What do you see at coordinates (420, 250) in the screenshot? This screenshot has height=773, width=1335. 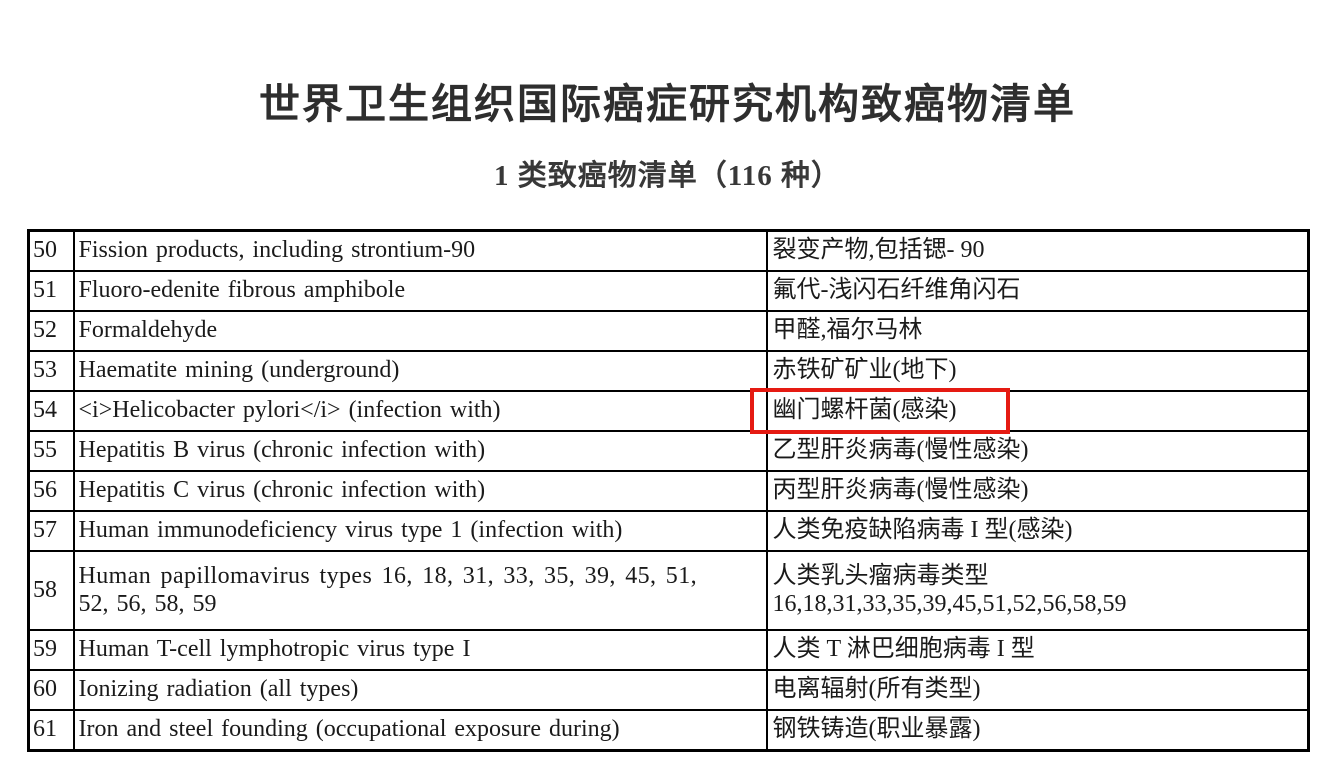 I see `english-name-cell: Fission products, including strontium-90` at bounding box center [420, 250].